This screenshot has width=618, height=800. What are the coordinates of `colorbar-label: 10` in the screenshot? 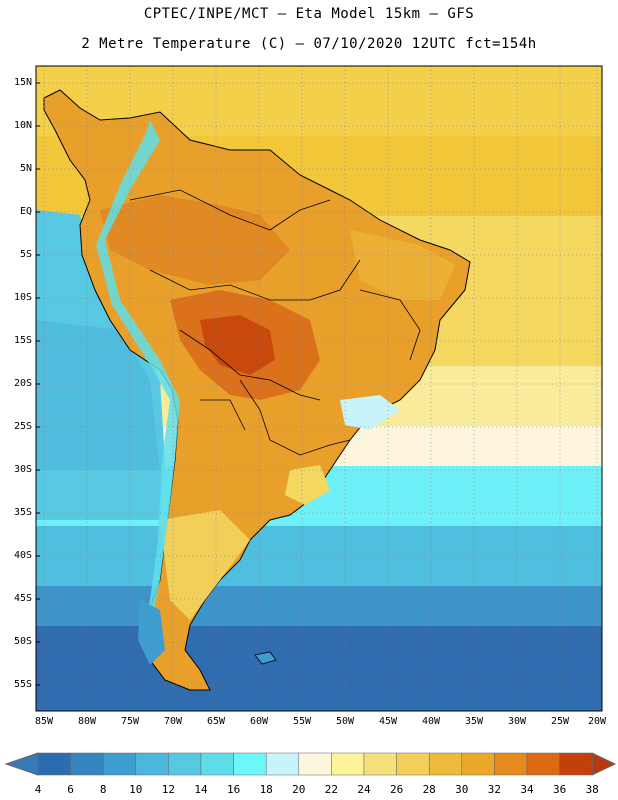 It's located at (136, 789).